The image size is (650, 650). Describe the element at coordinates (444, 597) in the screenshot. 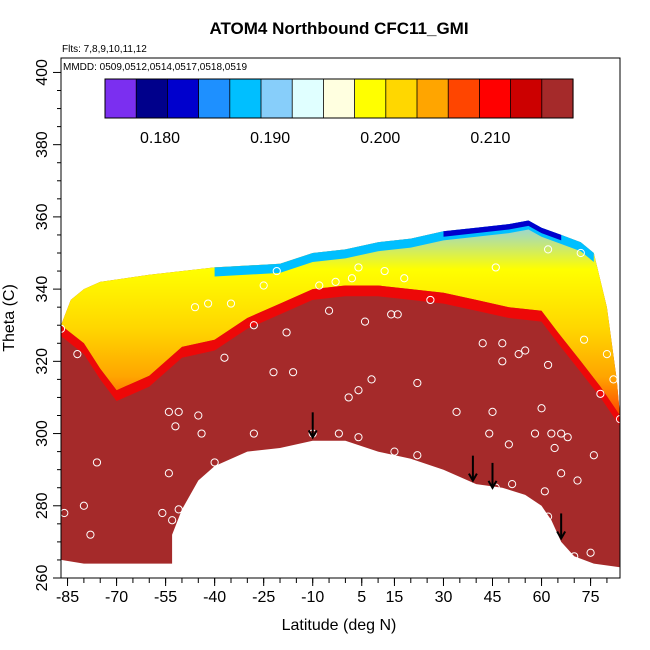

I see `x-tick-label: 30` at that location.